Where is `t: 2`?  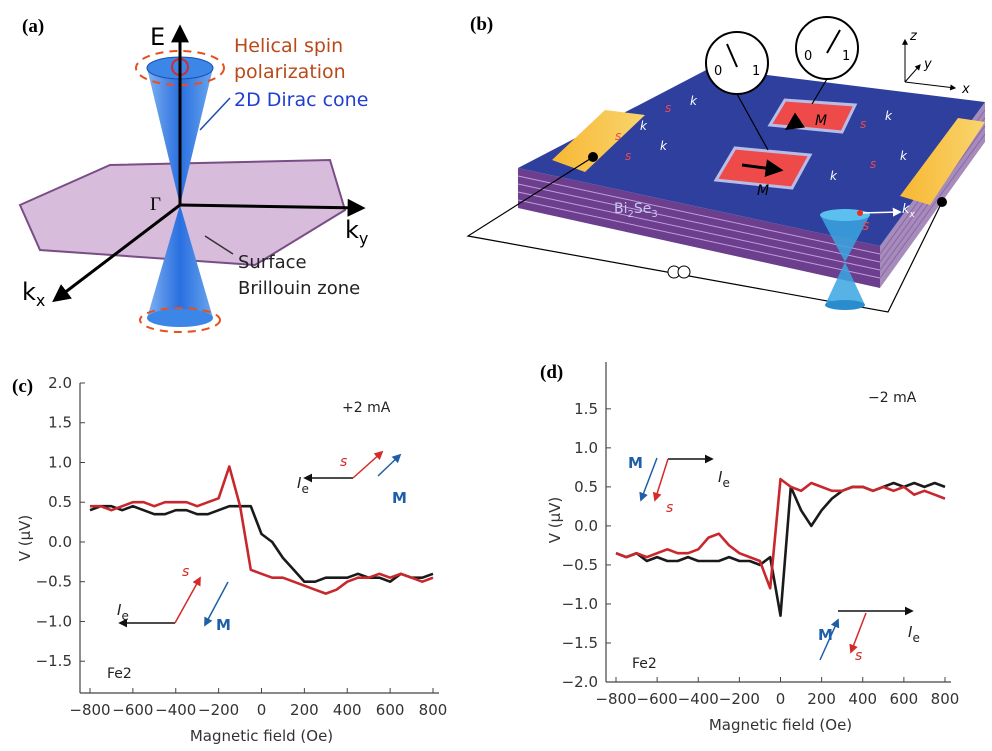 t: 2 is located at coordinates (631, 214).